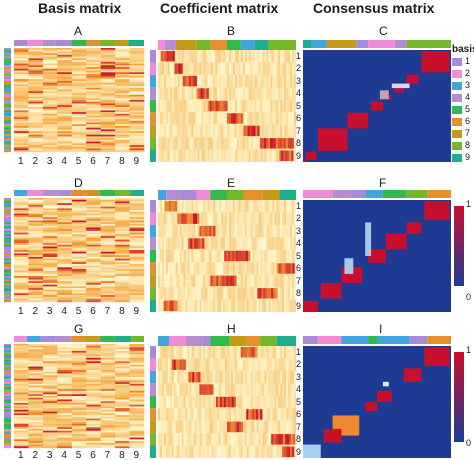 The height and width of the screenshot is (460, 474). Describe the element at coordinates (74, 246) in the screenshot. I see `basis-heatmap-d` at that location.